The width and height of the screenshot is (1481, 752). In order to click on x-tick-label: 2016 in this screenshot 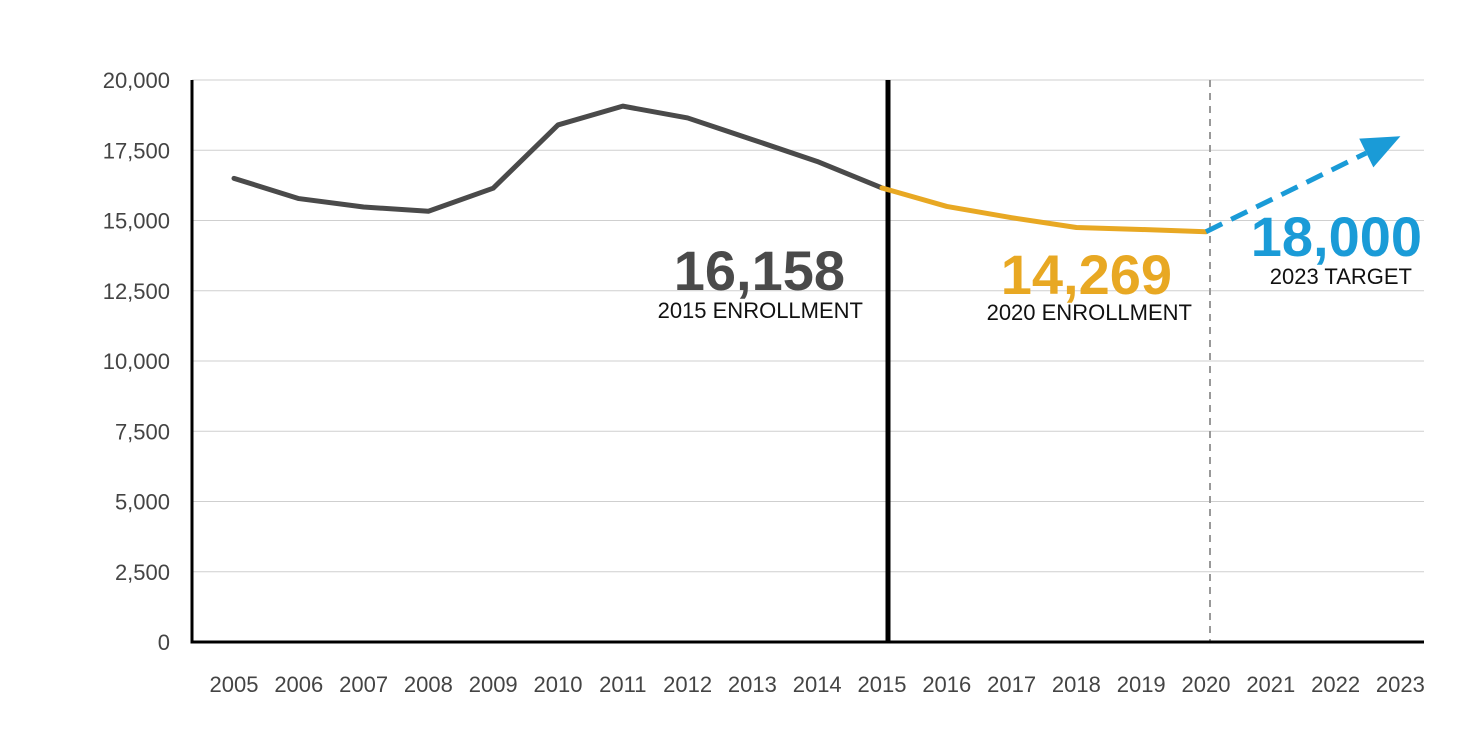, I will do `click(946, 684)`.